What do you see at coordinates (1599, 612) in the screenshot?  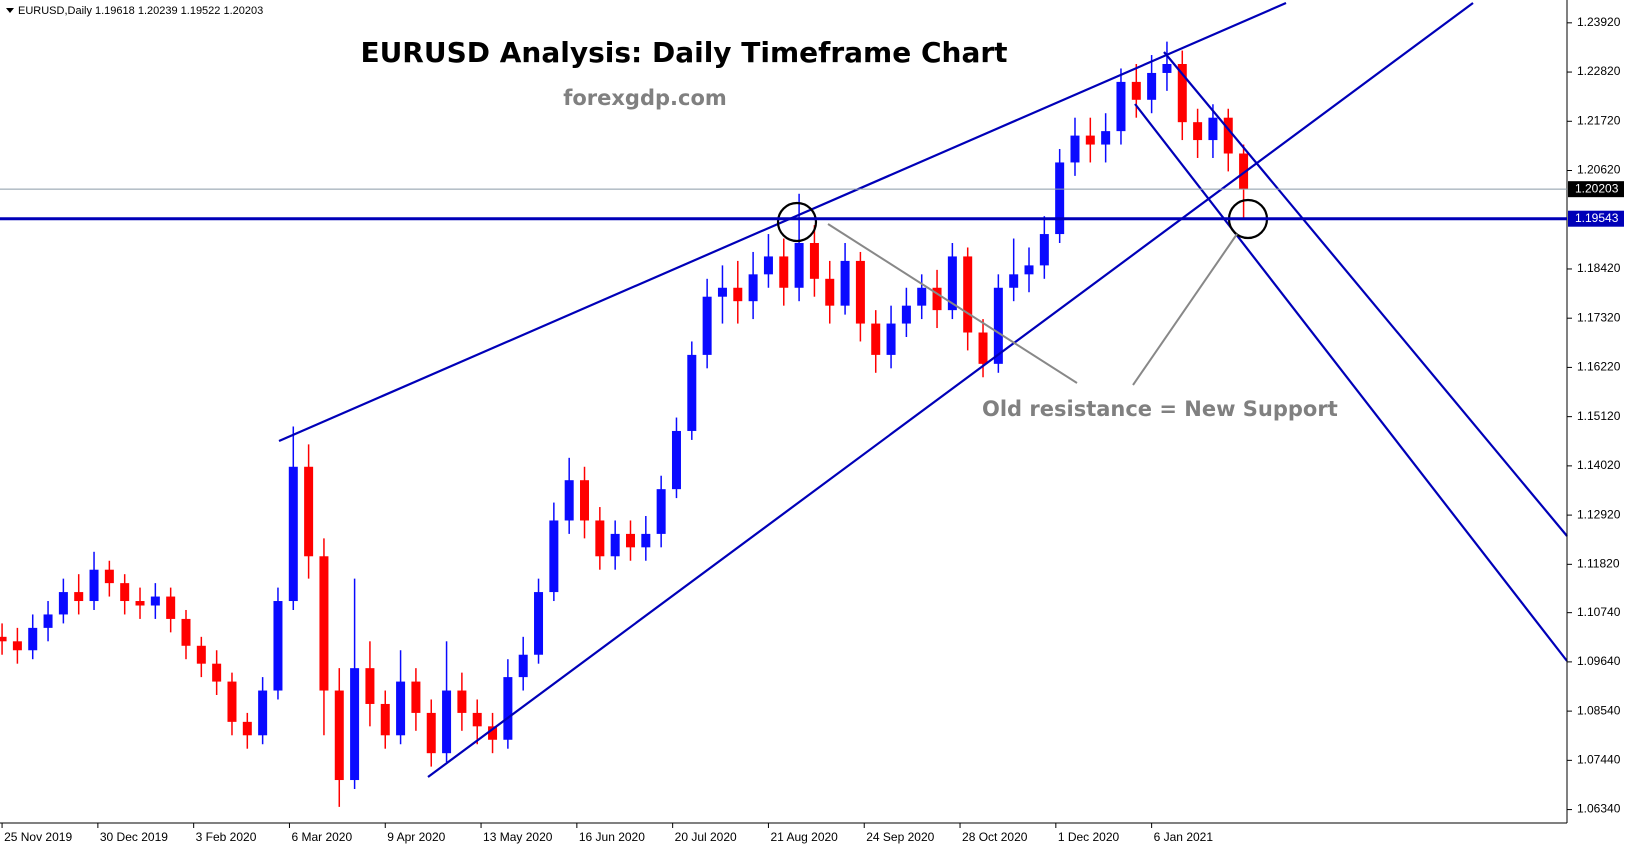 I see `y-tick-label: 1.10740` at bounding box center [1599, 612].